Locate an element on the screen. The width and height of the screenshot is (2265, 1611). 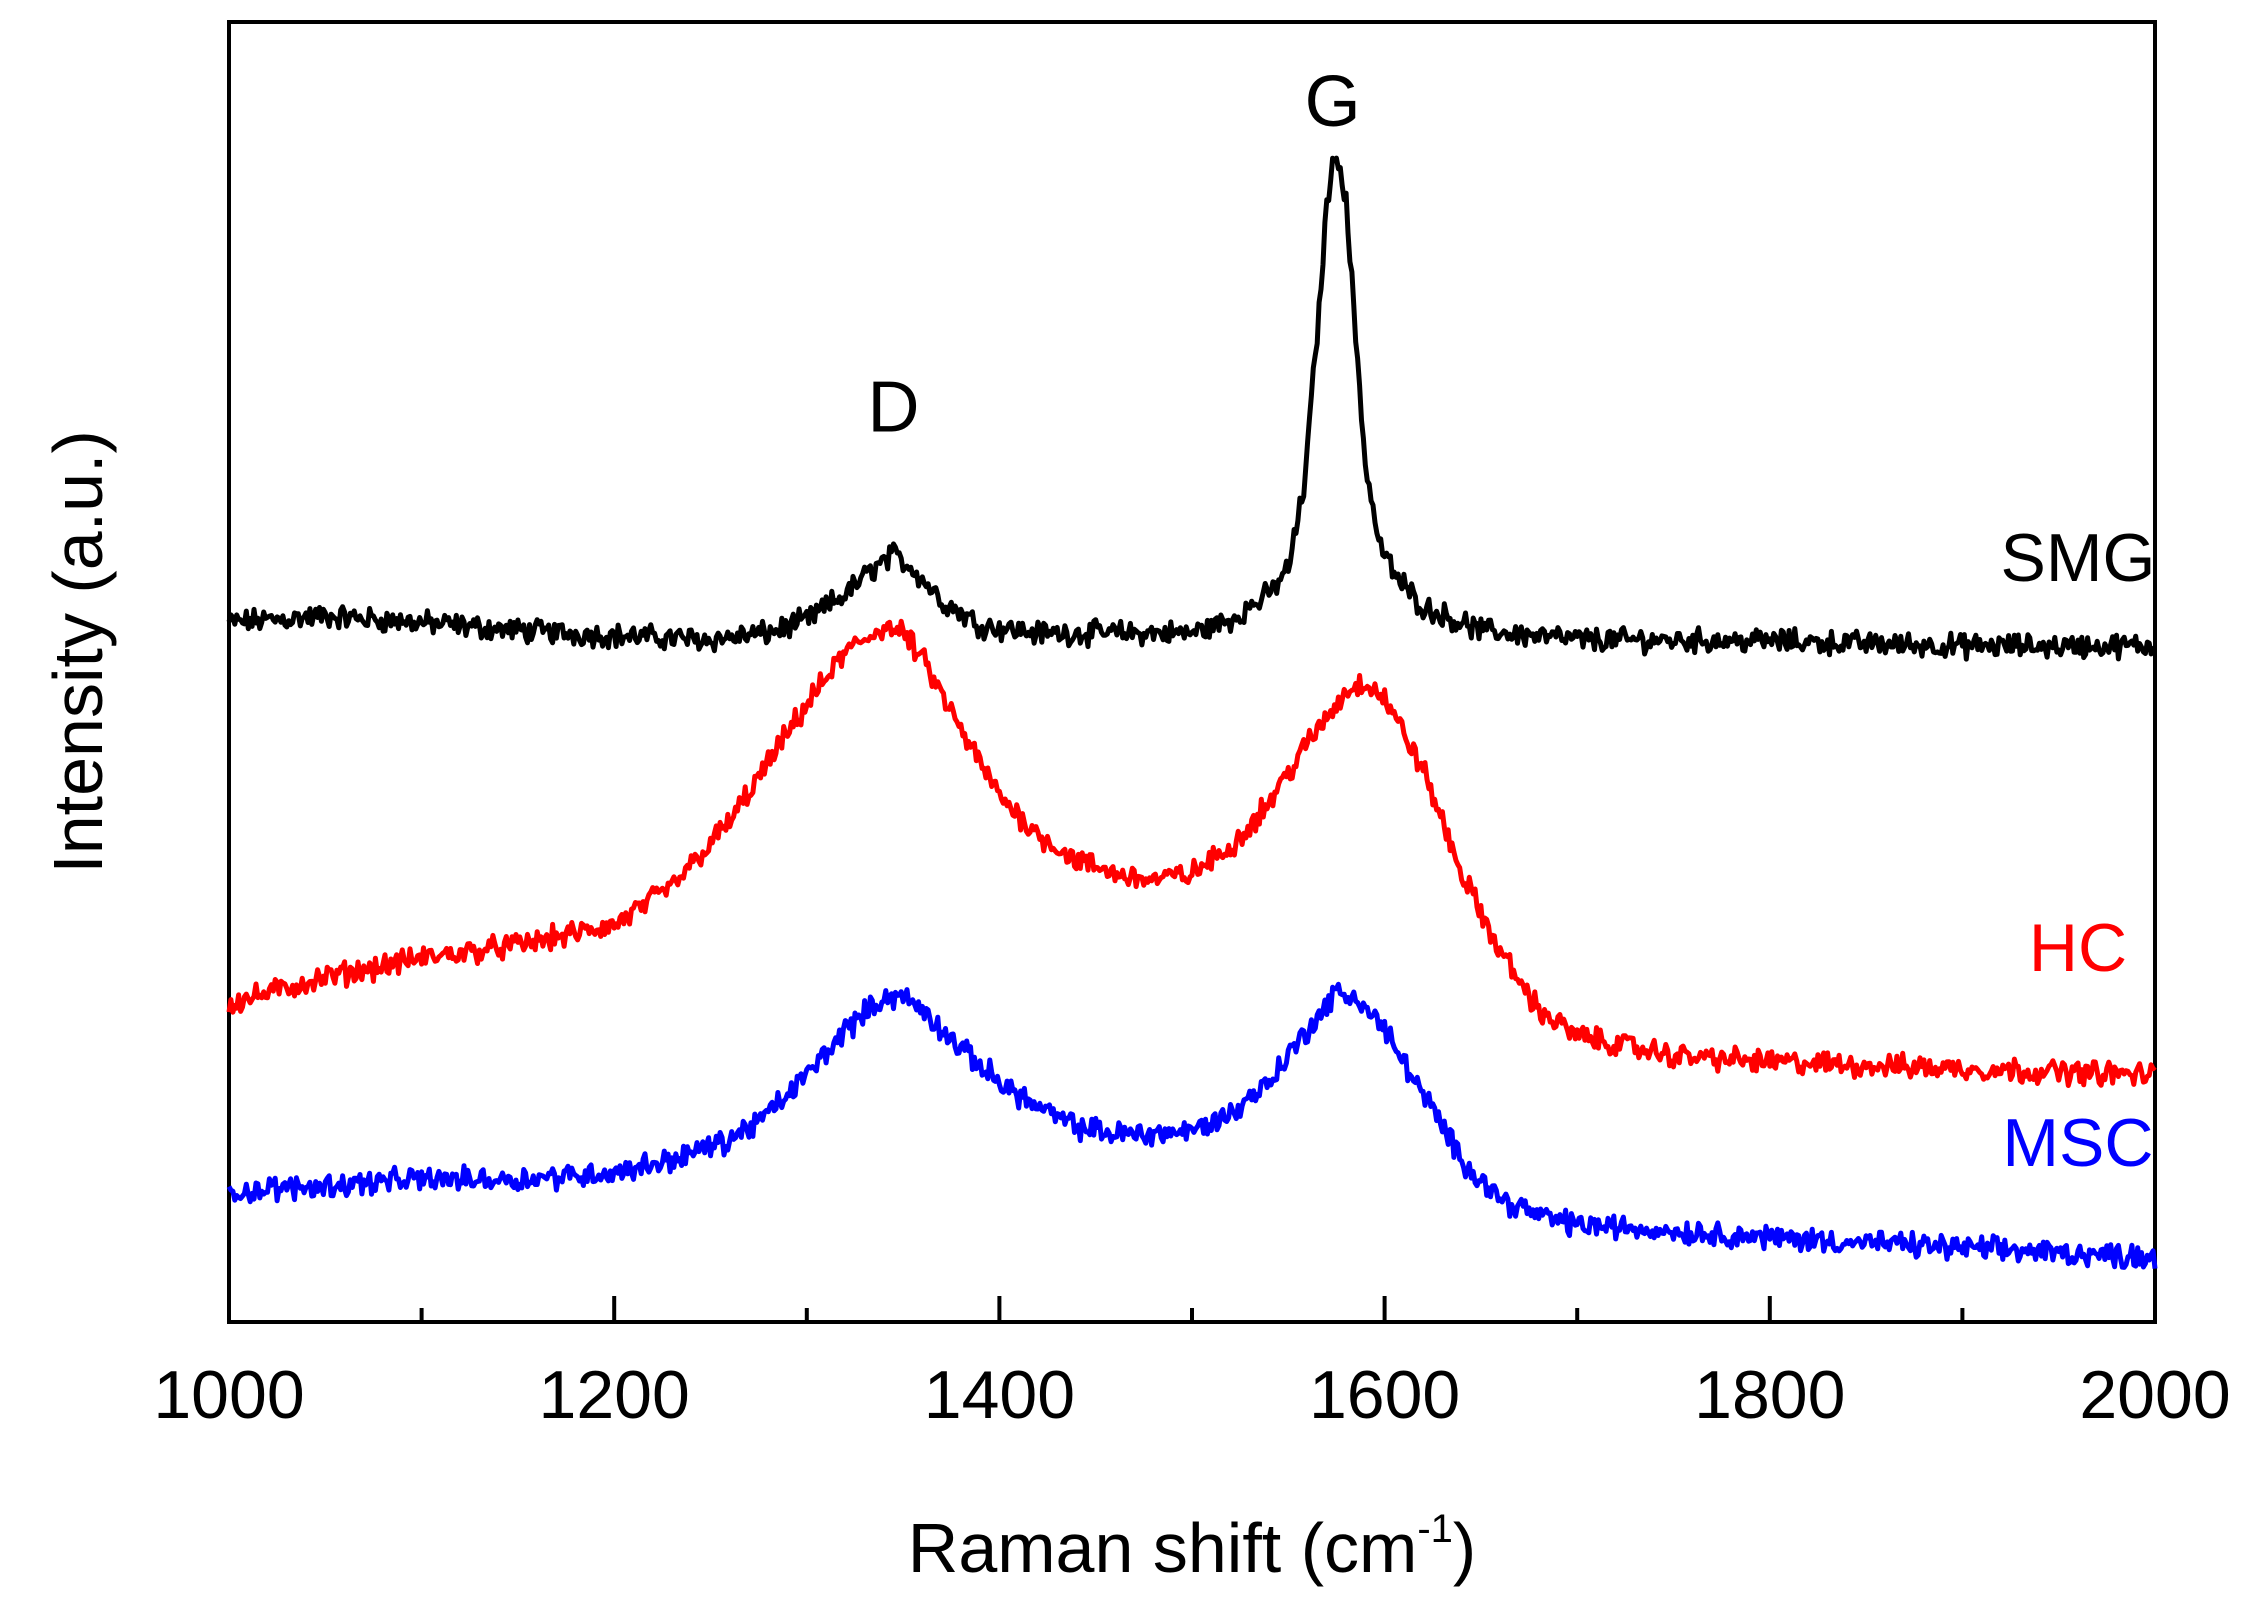
x-axis-title: Raman shift (cm-1) is located at coordinates (1192, 1547).